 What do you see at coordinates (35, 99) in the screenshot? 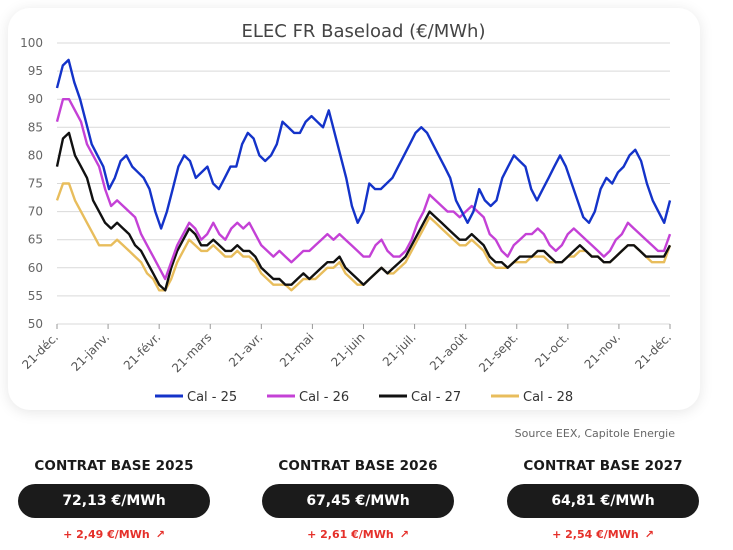
I see `y-tick-label: 90` at bounding box center [35, 99].